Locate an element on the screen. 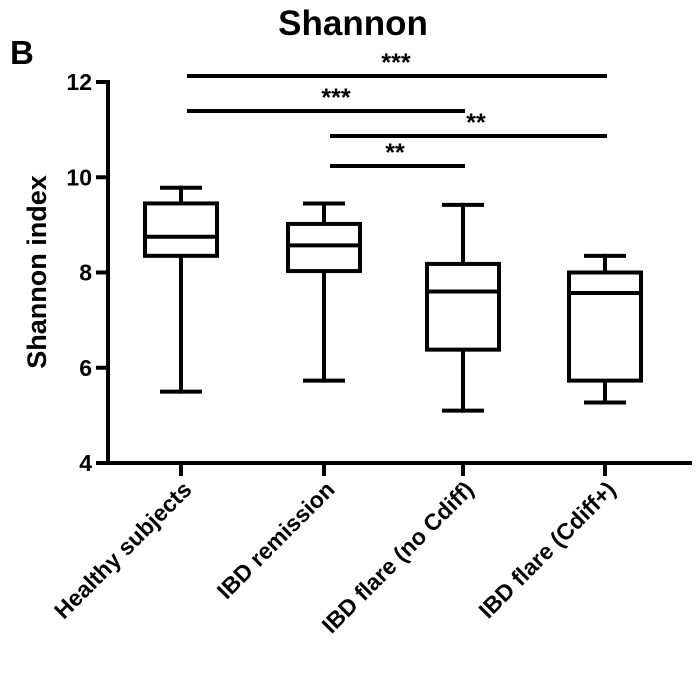  category-label: IBD remission is located at coordinates (276, 540).